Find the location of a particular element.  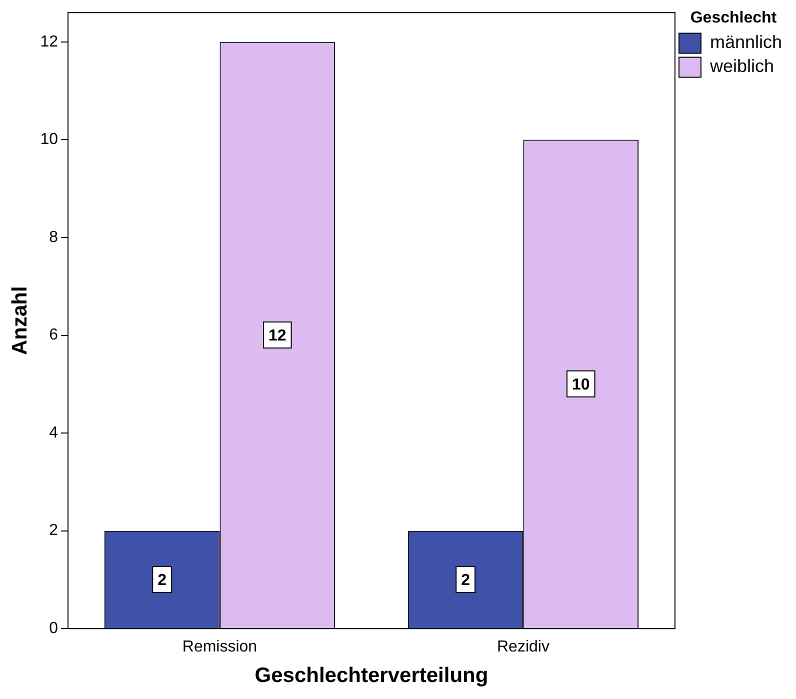

y-tick-label: 4 is located at coordinates (53, 433).